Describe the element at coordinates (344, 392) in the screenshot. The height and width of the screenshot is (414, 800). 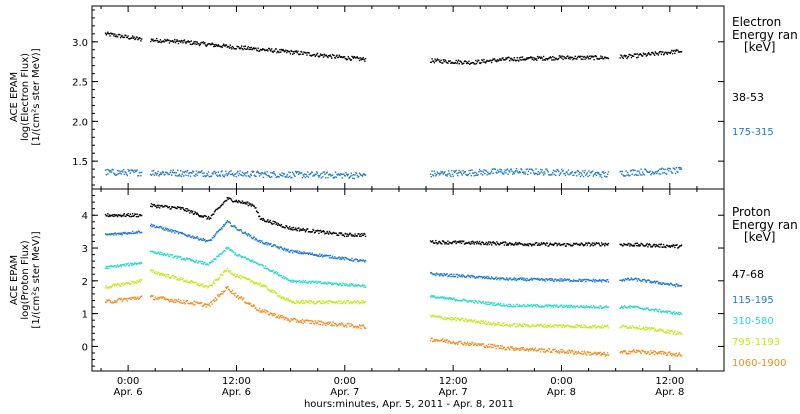
I see `x-tick-date-label: Apr. 7` at that location.